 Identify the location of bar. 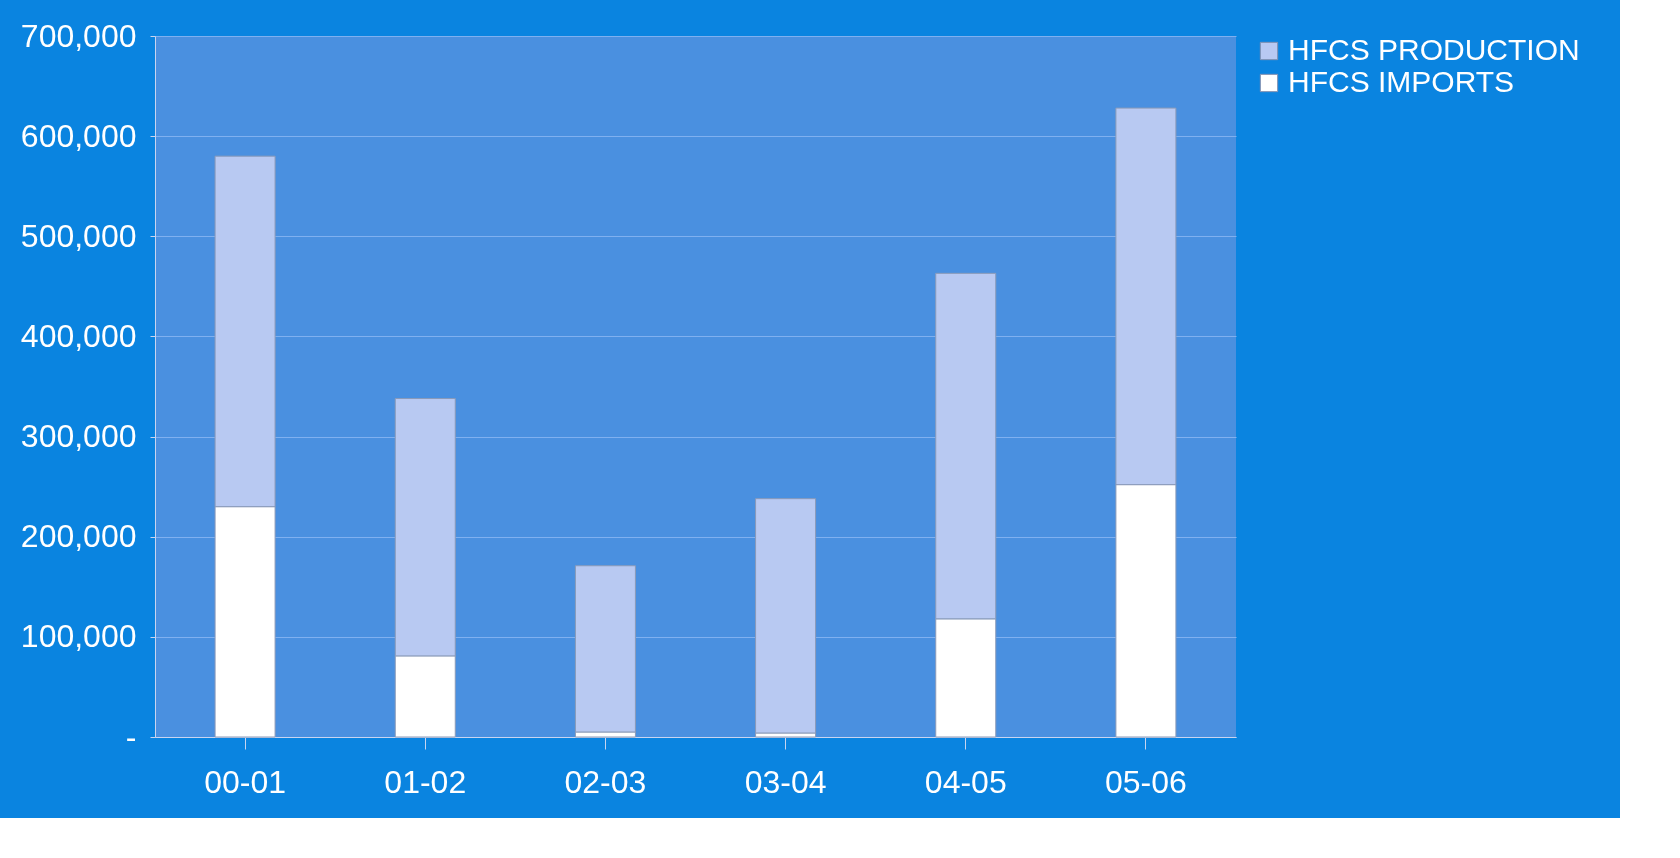
(786, 616).